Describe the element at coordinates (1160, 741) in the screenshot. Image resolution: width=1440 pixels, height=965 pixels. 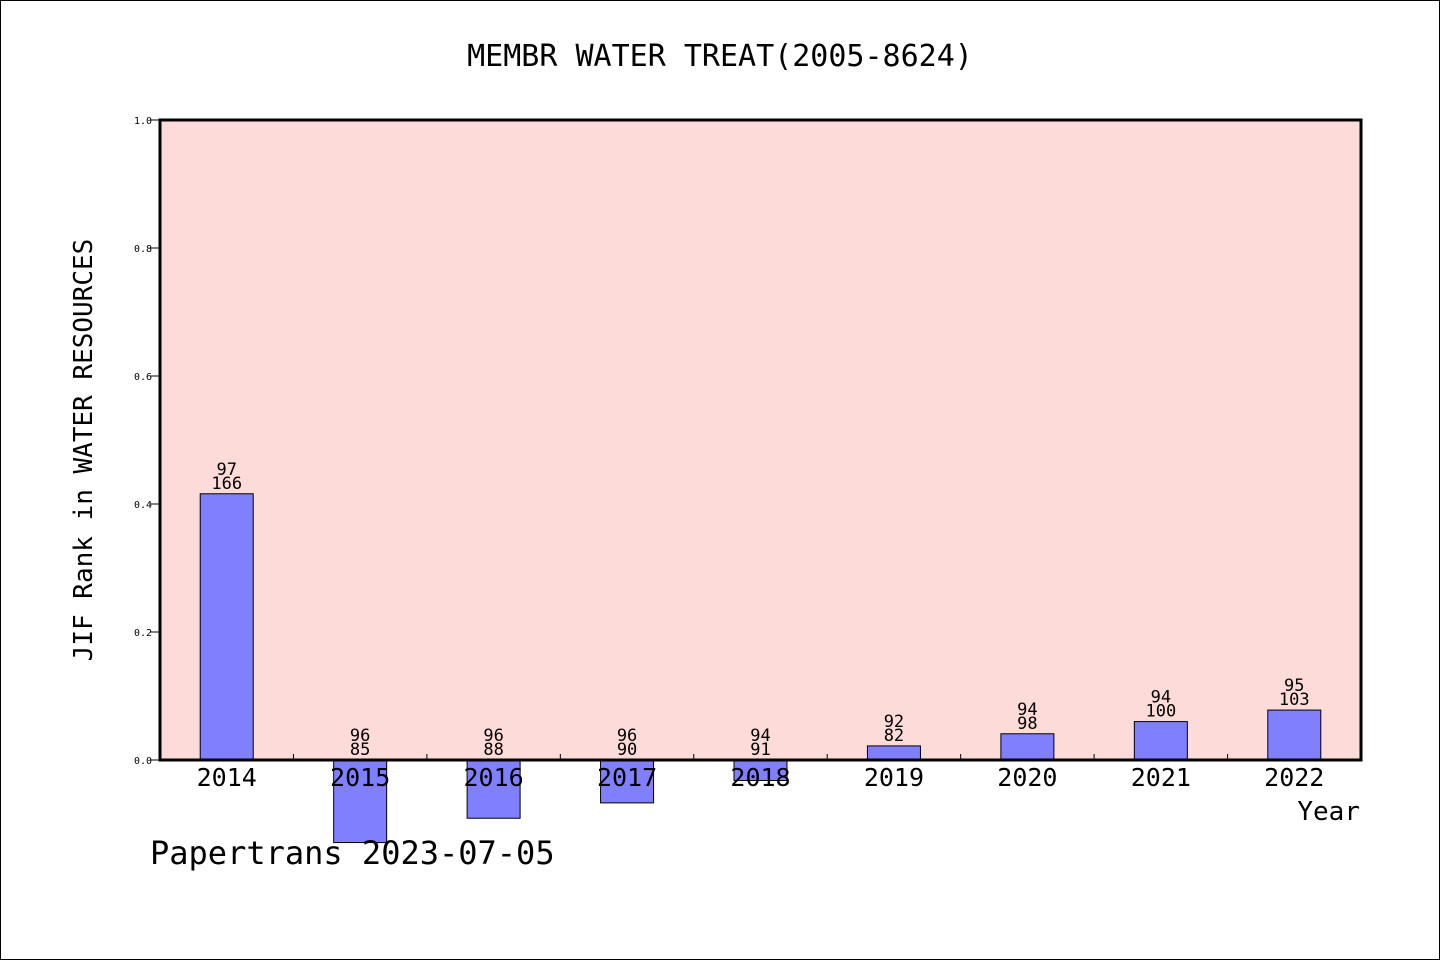
I see `bar-2021` at that location.